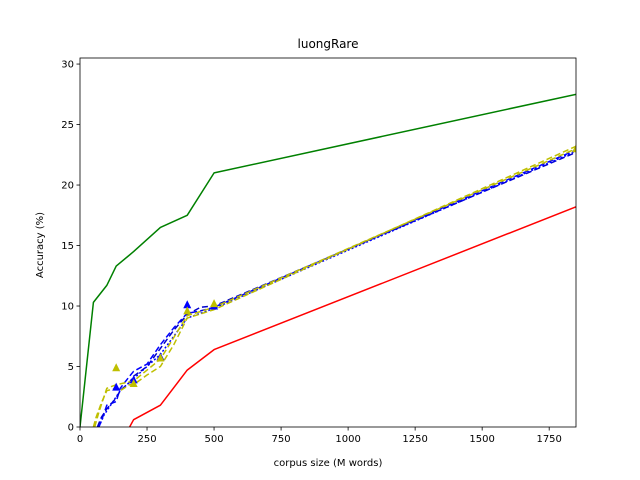  Describe the element at coordinates (80, 439) in the screenshot. I see `x-tick-label: 0` at that location.